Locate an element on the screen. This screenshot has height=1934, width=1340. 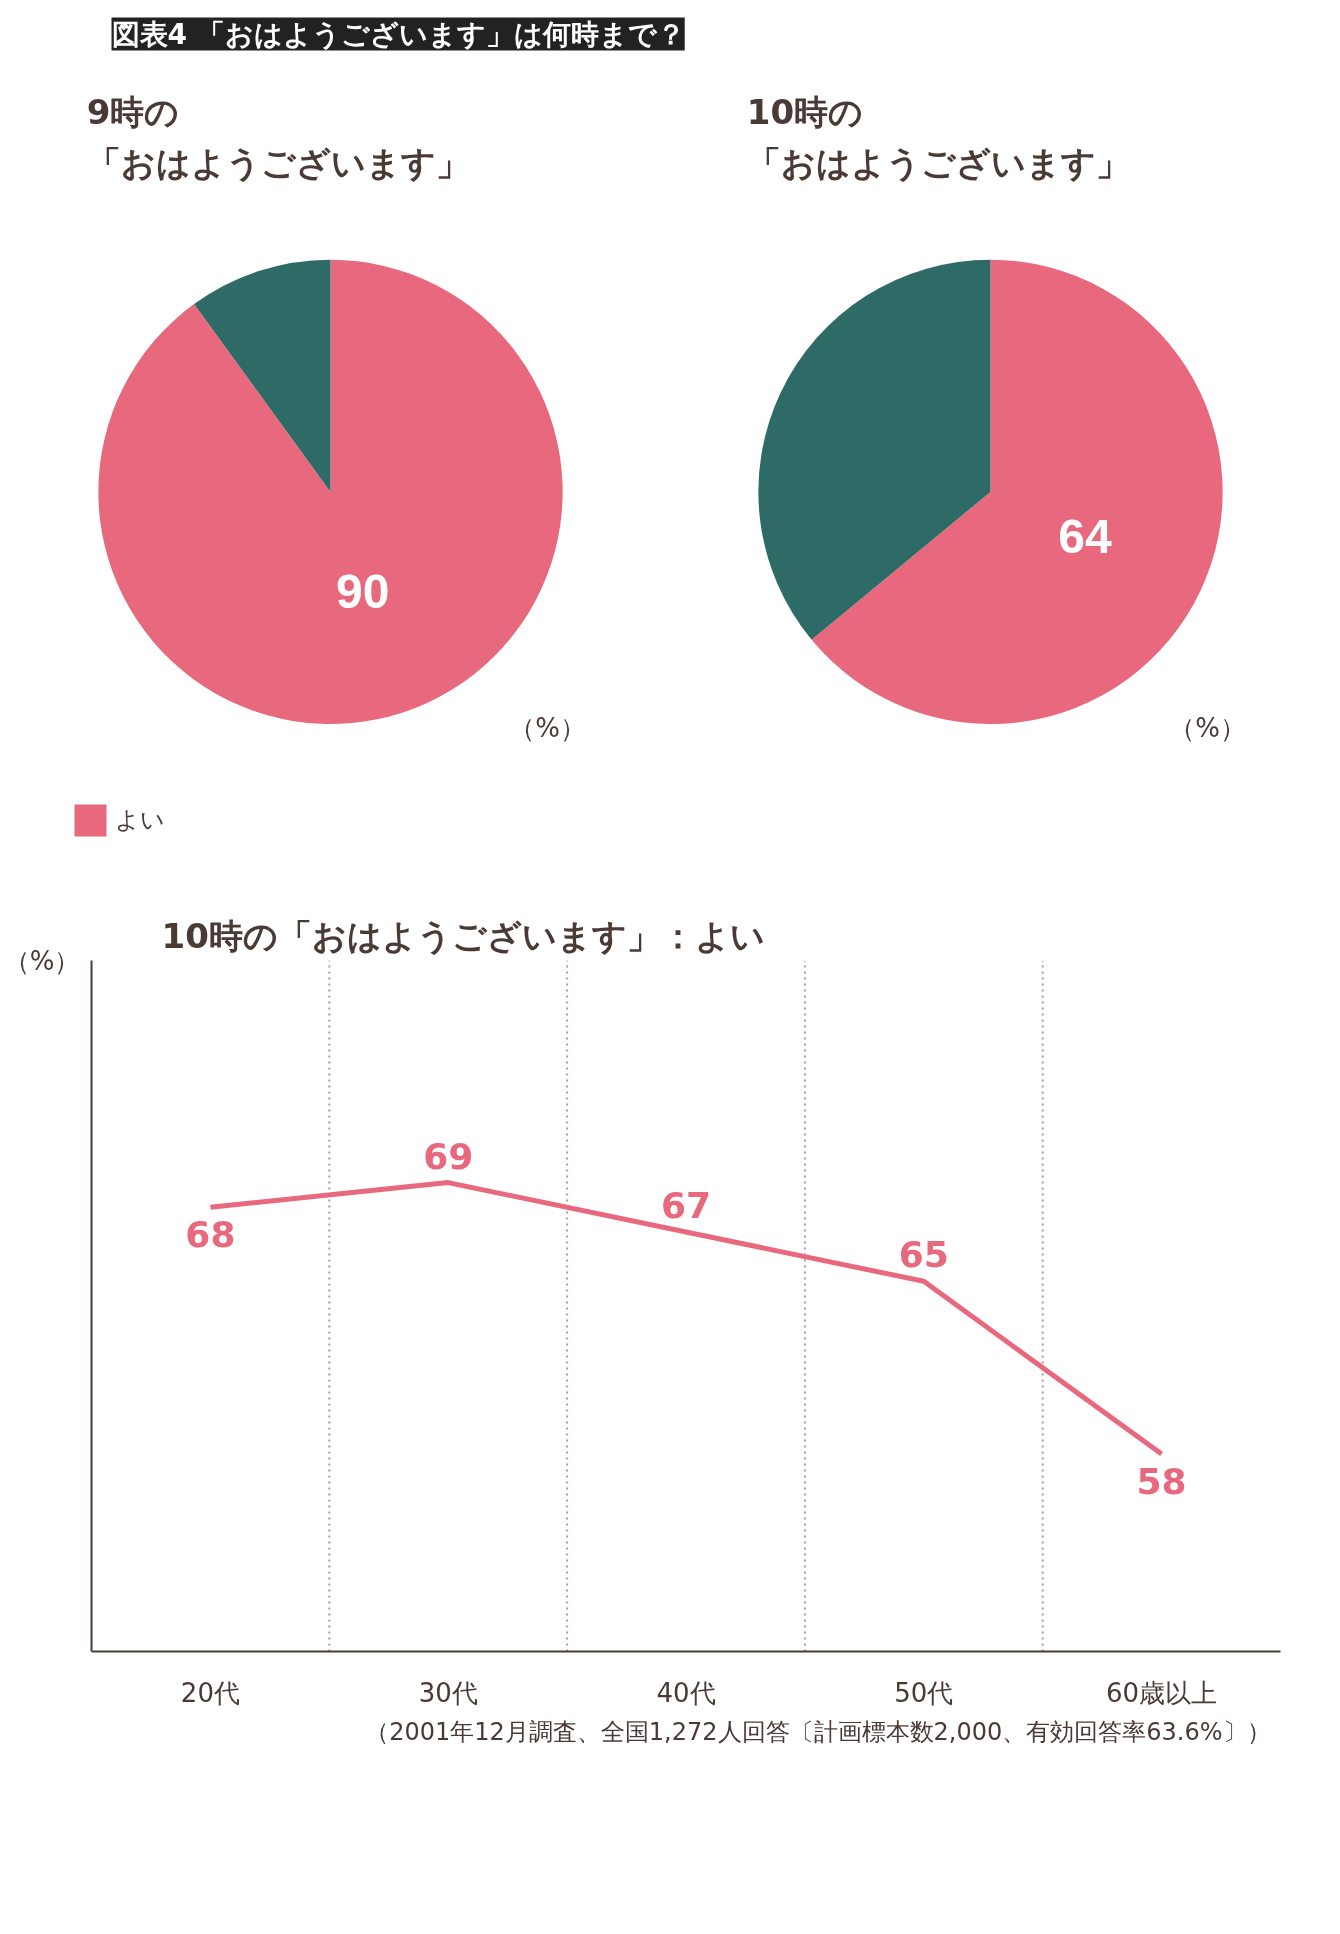
data-label: 58 is located at coordinates (1161, 1482).